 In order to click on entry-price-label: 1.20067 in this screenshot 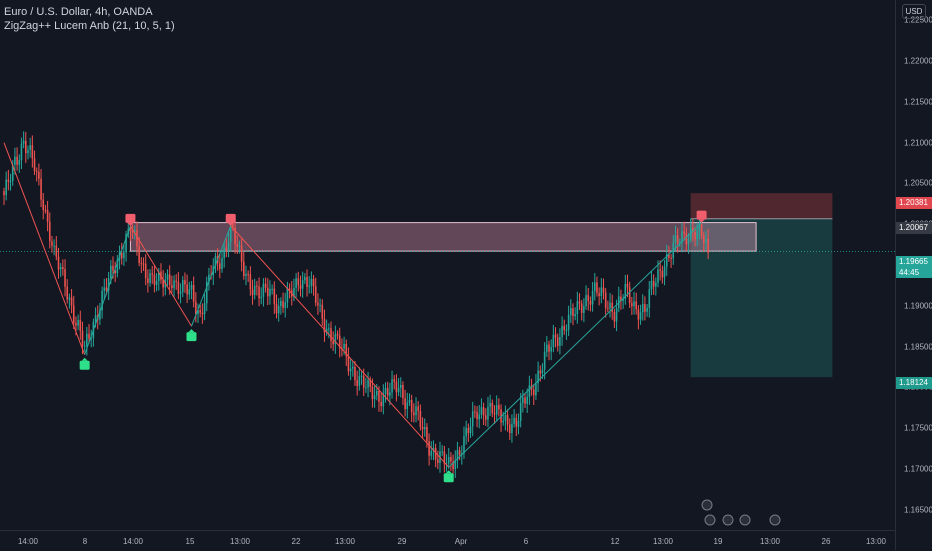, I will do `click(914, 228)`.